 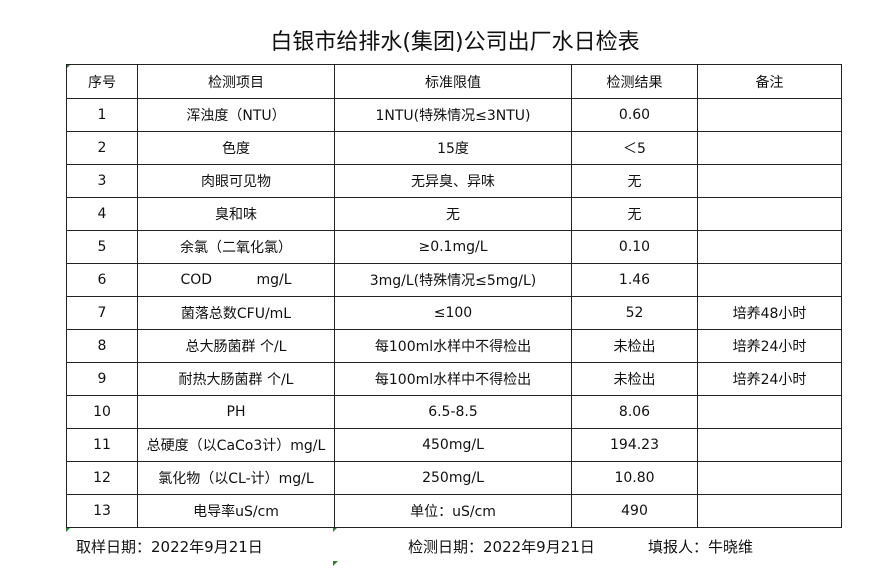 What do you see at coordinates (102, 478) in the screenshot?
I see `table-cell: 12` at bounding box center [102, 478].